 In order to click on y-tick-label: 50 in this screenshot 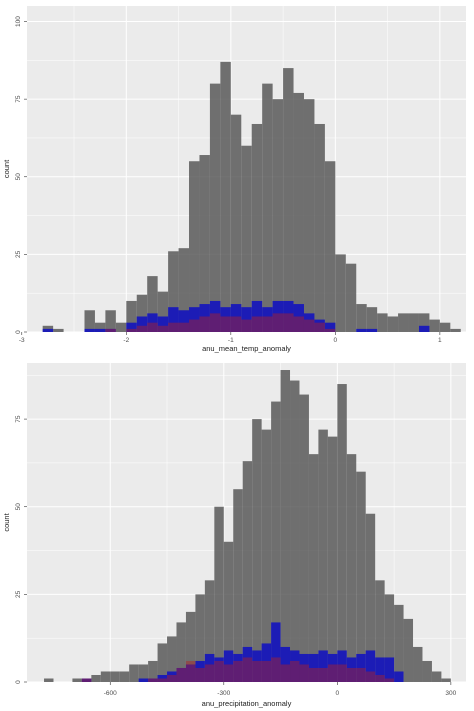, I will do `click(18, 507)`.